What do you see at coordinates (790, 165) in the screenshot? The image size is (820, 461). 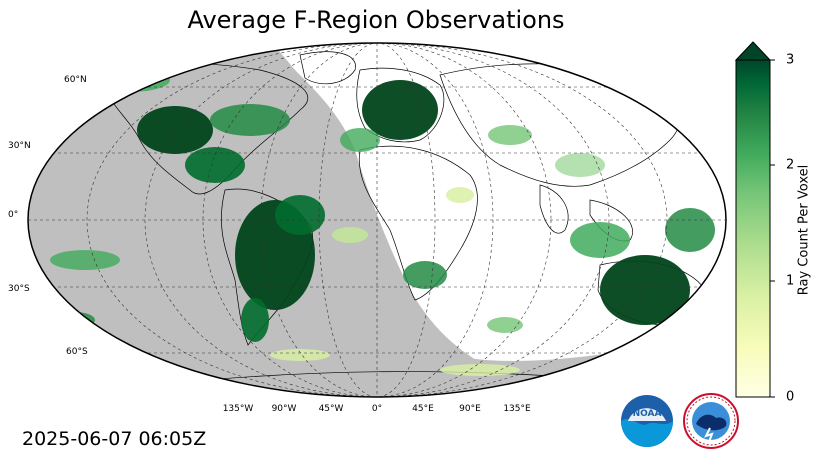 I see `colorbar-tick-2: 2` at bounding box center [790, 165].